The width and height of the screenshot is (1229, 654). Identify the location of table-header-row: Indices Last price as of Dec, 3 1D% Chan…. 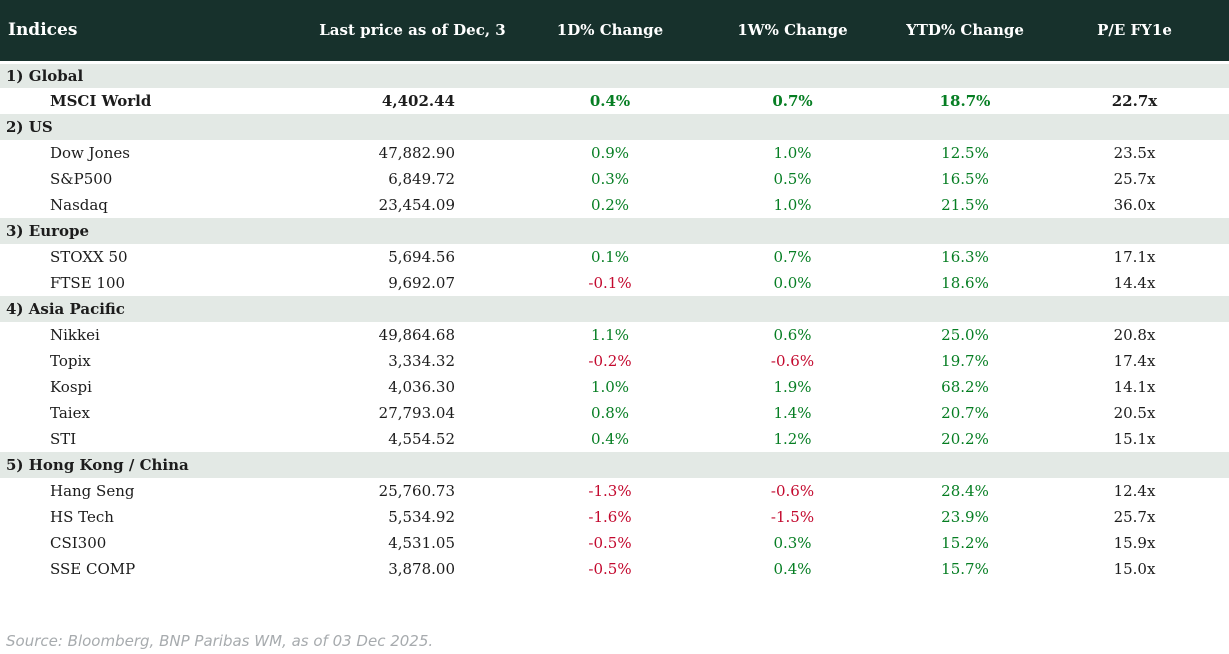
(614, 32).